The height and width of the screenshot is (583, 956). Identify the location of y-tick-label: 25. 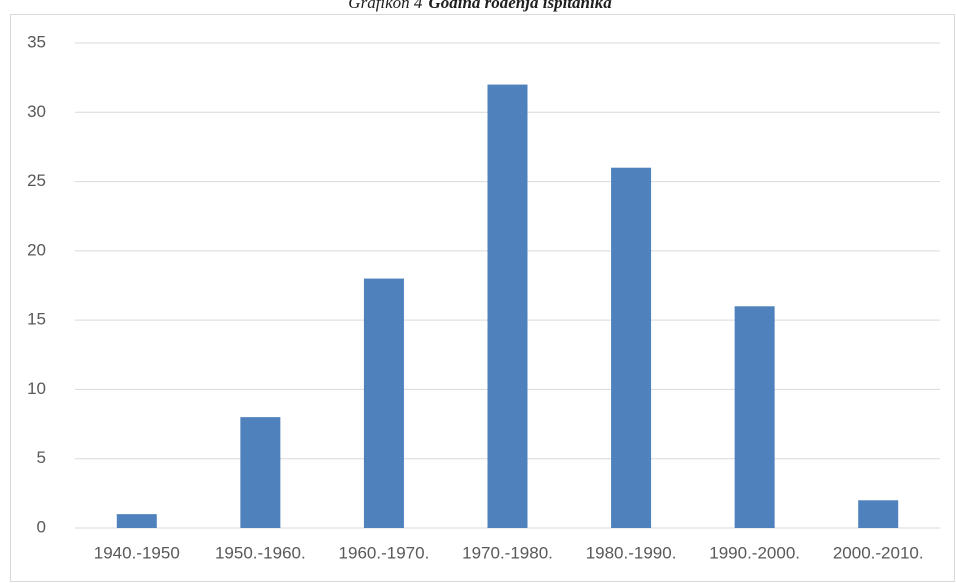
(36, 180).